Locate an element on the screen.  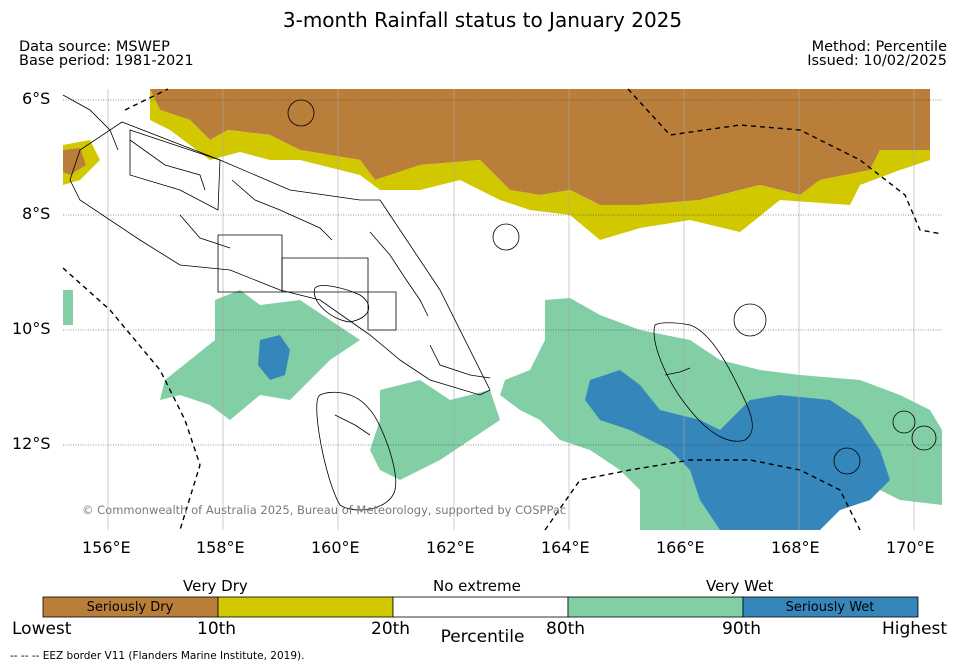
method-label: Method: Percentile is located at coordinates (879, 47).